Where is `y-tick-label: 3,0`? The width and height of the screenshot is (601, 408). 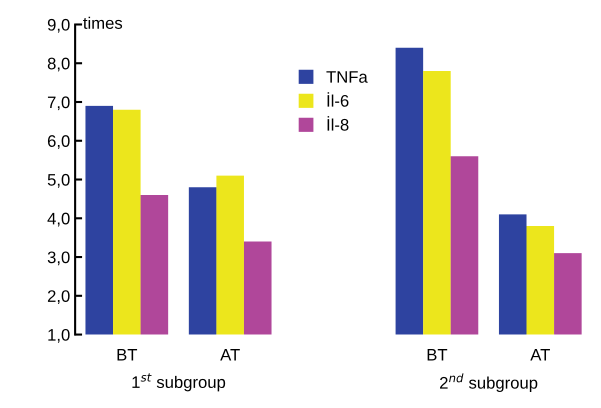
y-tick-label: 3,0 is located at coordinates (59, 258).